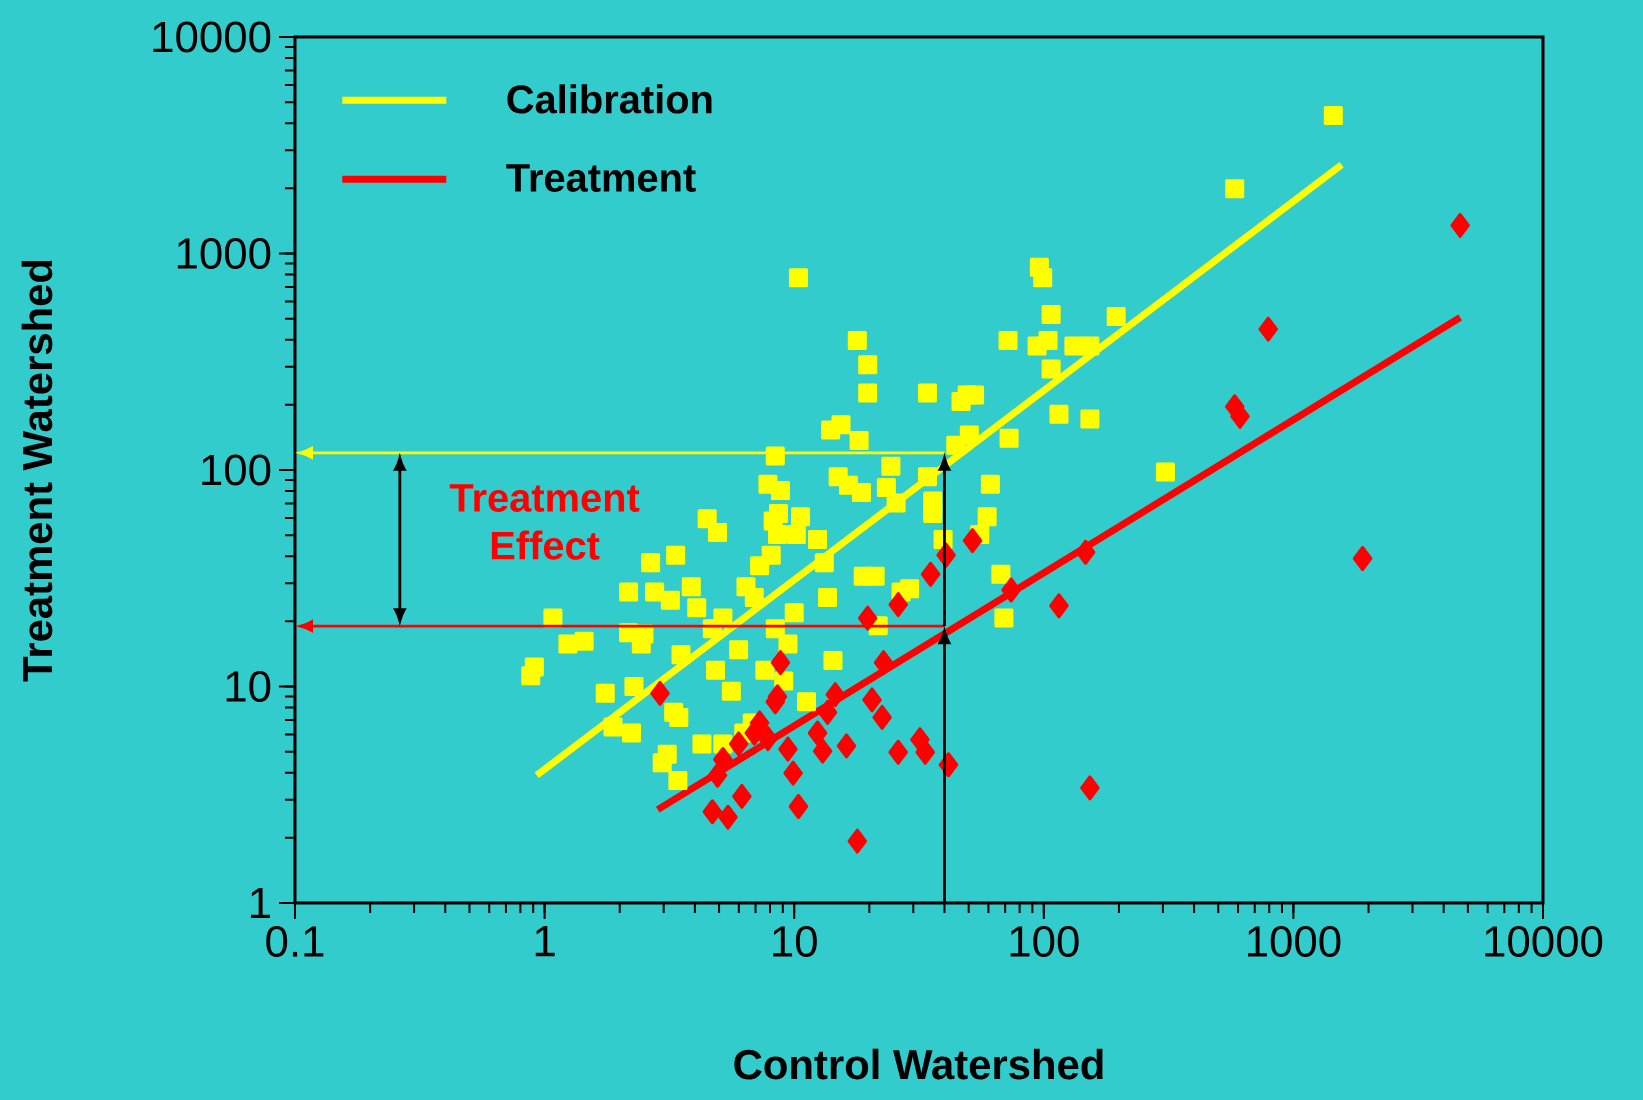 The height and width of the screenshot is (1100, 1643). I want to click on legend-label: Calibration, so click(609, 99).